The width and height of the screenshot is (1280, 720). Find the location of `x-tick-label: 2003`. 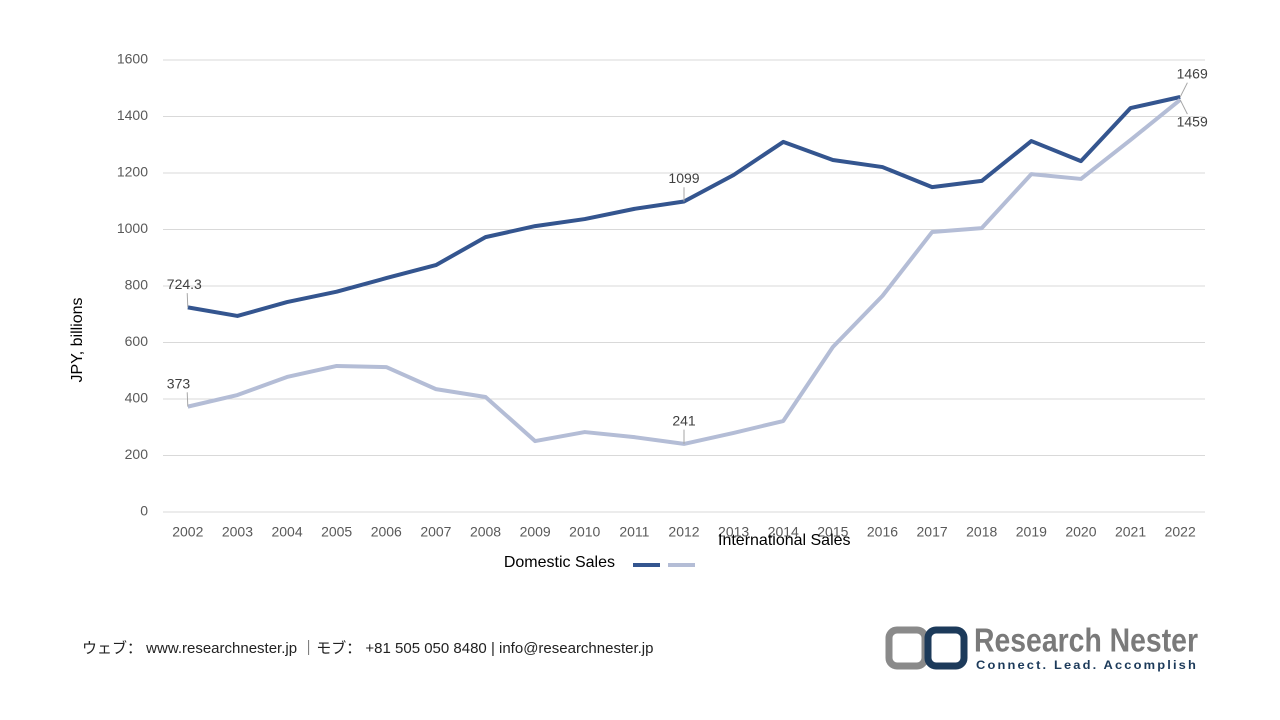

x-tick-label: 2003 is located at coordinates (237, 532).